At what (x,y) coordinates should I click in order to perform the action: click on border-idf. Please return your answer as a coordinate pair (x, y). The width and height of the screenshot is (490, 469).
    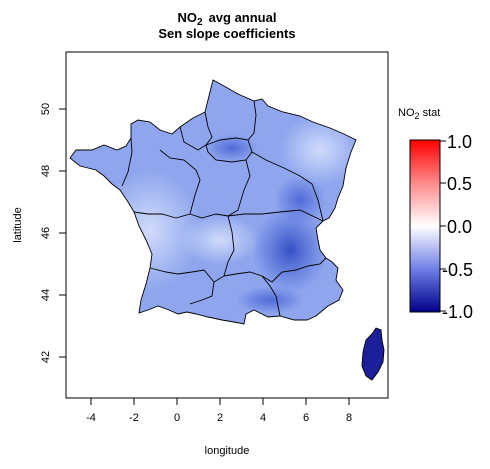
    Looking at the image, I should click on (229, 150).